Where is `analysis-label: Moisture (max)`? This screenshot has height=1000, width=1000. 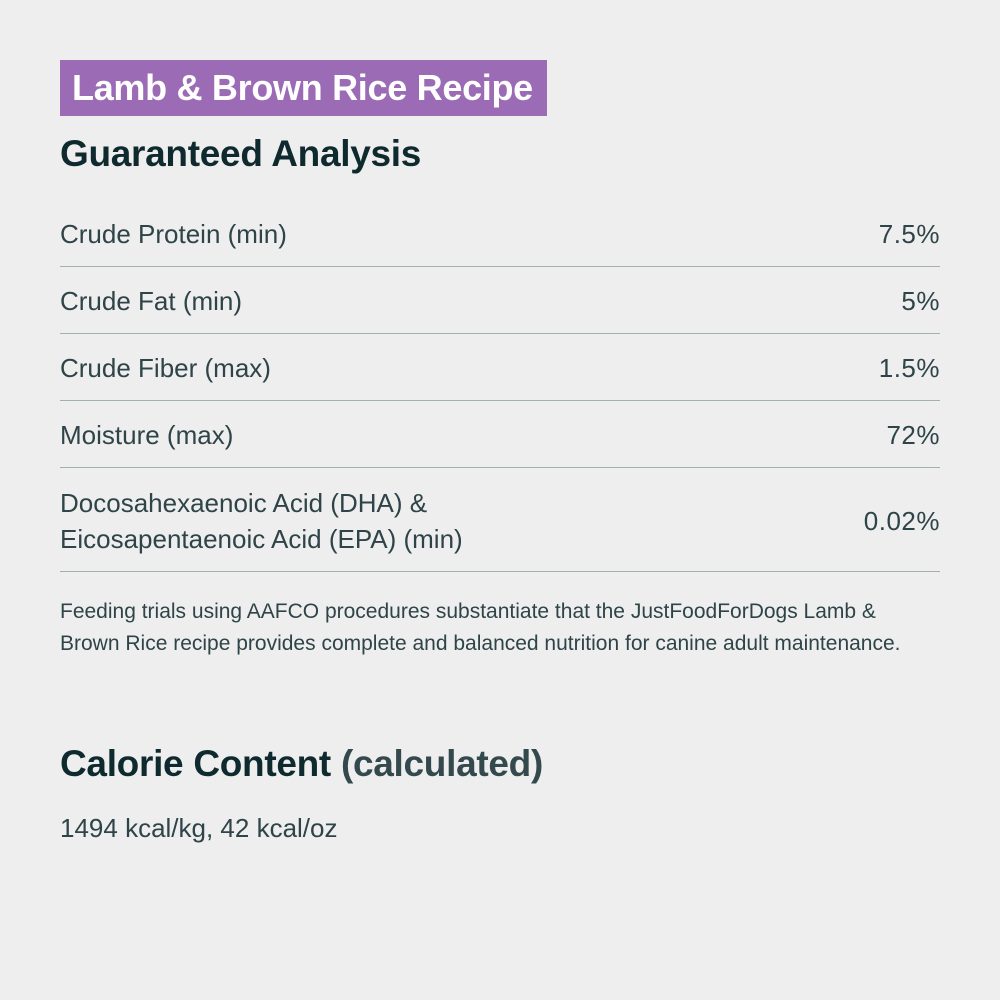 analysis-label: Moisture (max) is located at coordinates (147, 435).